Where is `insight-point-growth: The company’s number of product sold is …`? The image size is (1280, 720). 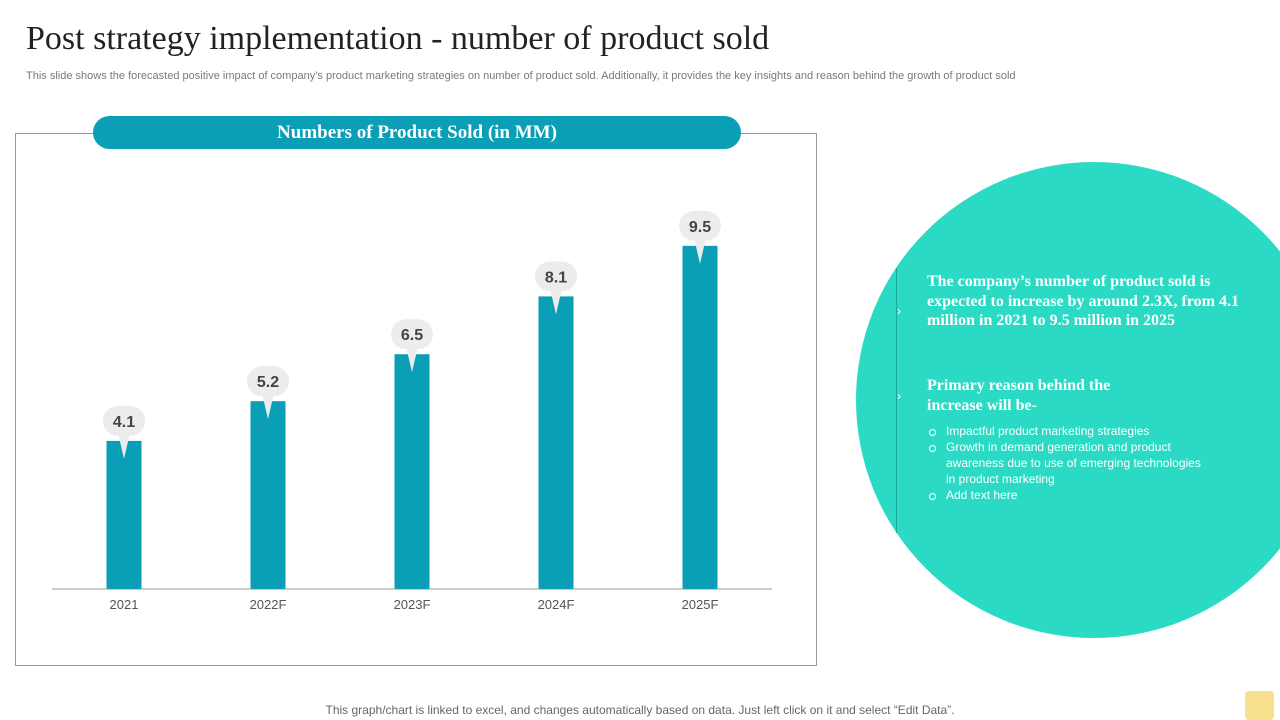
insight-point-growth: The company’s number of product sold is … is located at coordinates (1083, 301).